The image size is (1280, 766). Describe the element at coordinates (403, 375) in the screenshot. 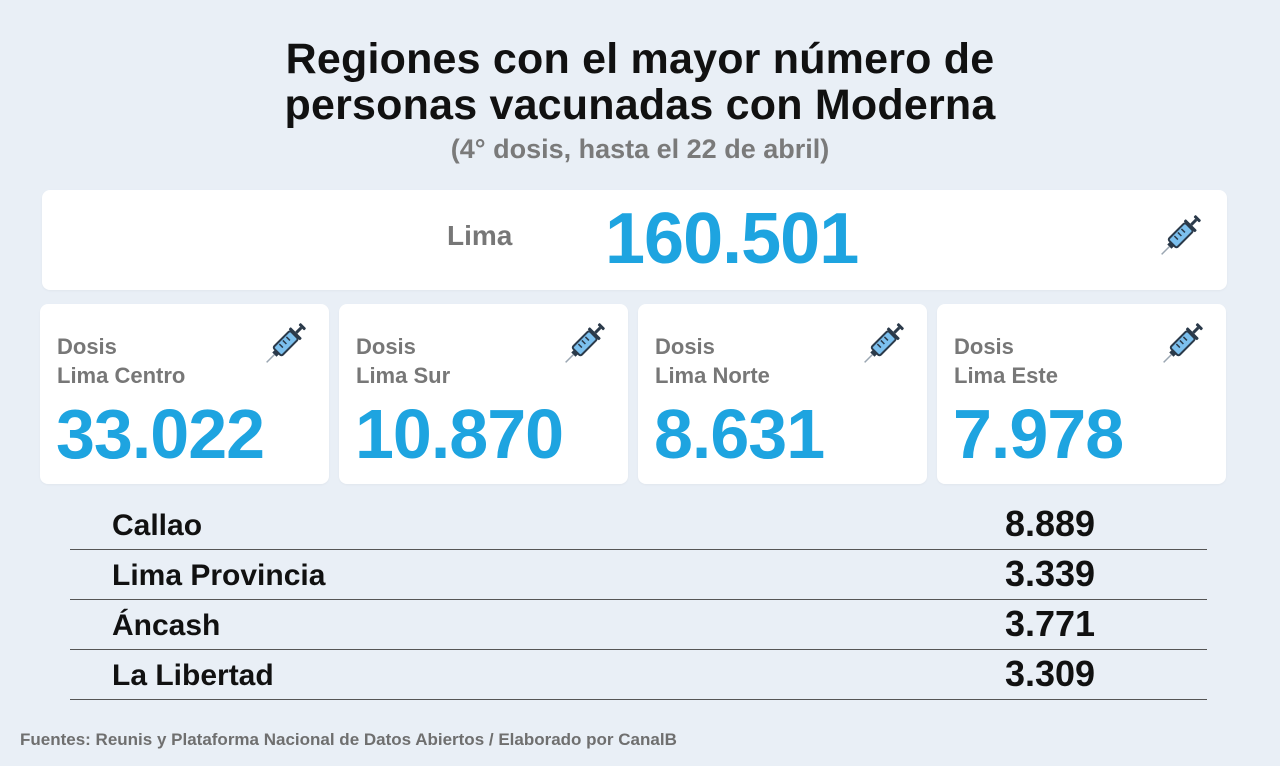

I see `card-label-line2: Lima Sur` at that location.